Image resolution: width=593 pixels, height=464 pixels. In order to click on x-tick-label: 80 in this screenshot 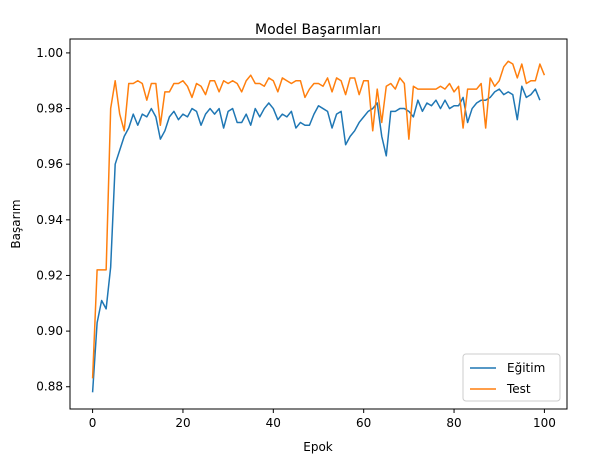, I will do `click(453, 423)`.